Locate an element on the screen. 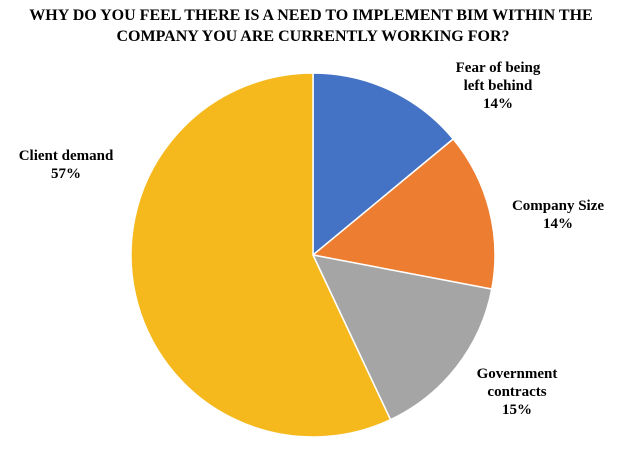 This screenshot has width=626, height=470. slice-category-label: contracts is located at coordinates (516, 392).